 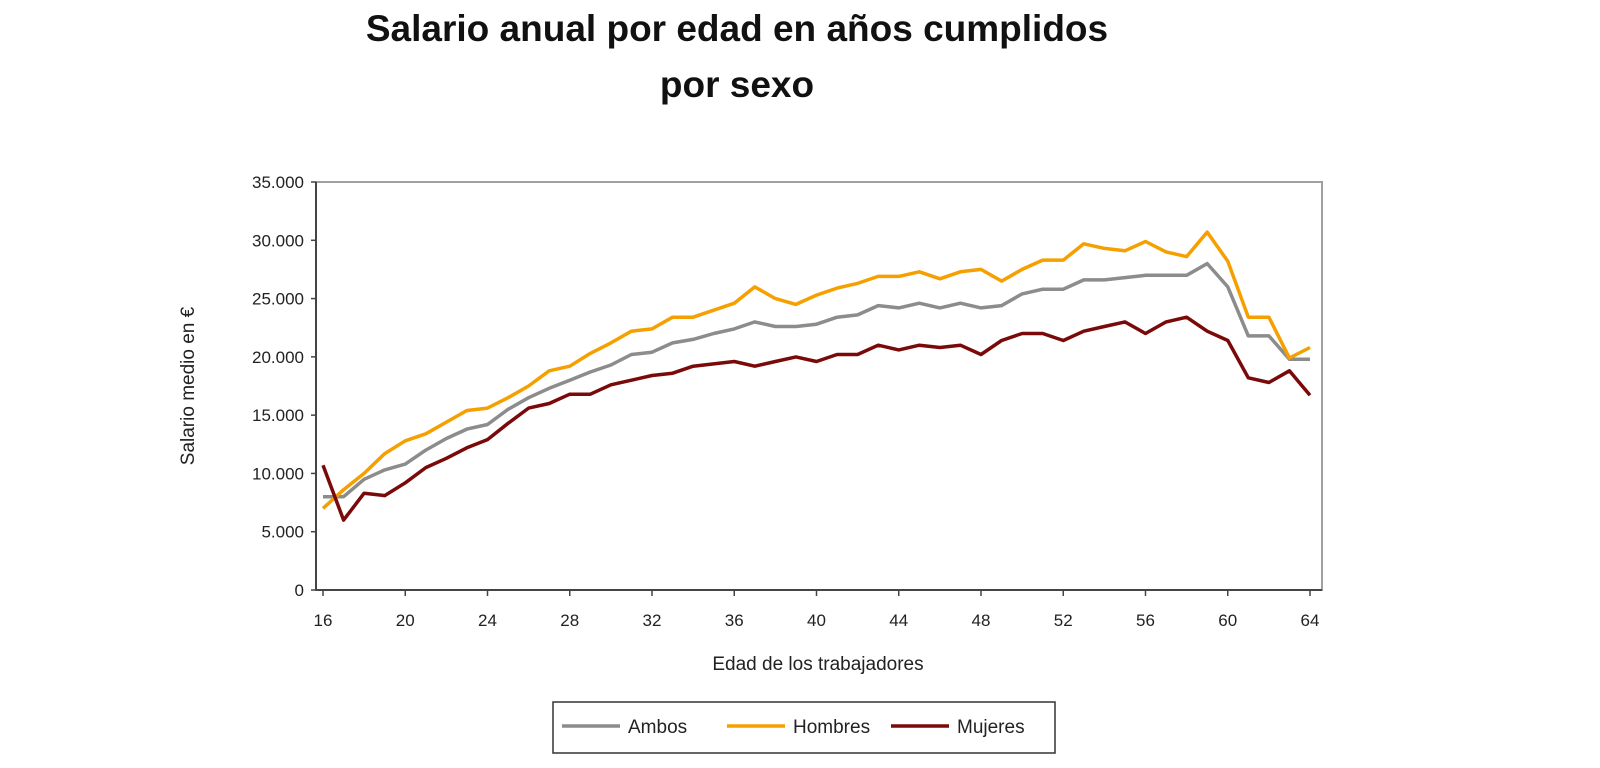 What do you see at coordinates (278, 299) in the screenshot?
I see `y-tick-label: 25.000` at bounding box center [278, 299].